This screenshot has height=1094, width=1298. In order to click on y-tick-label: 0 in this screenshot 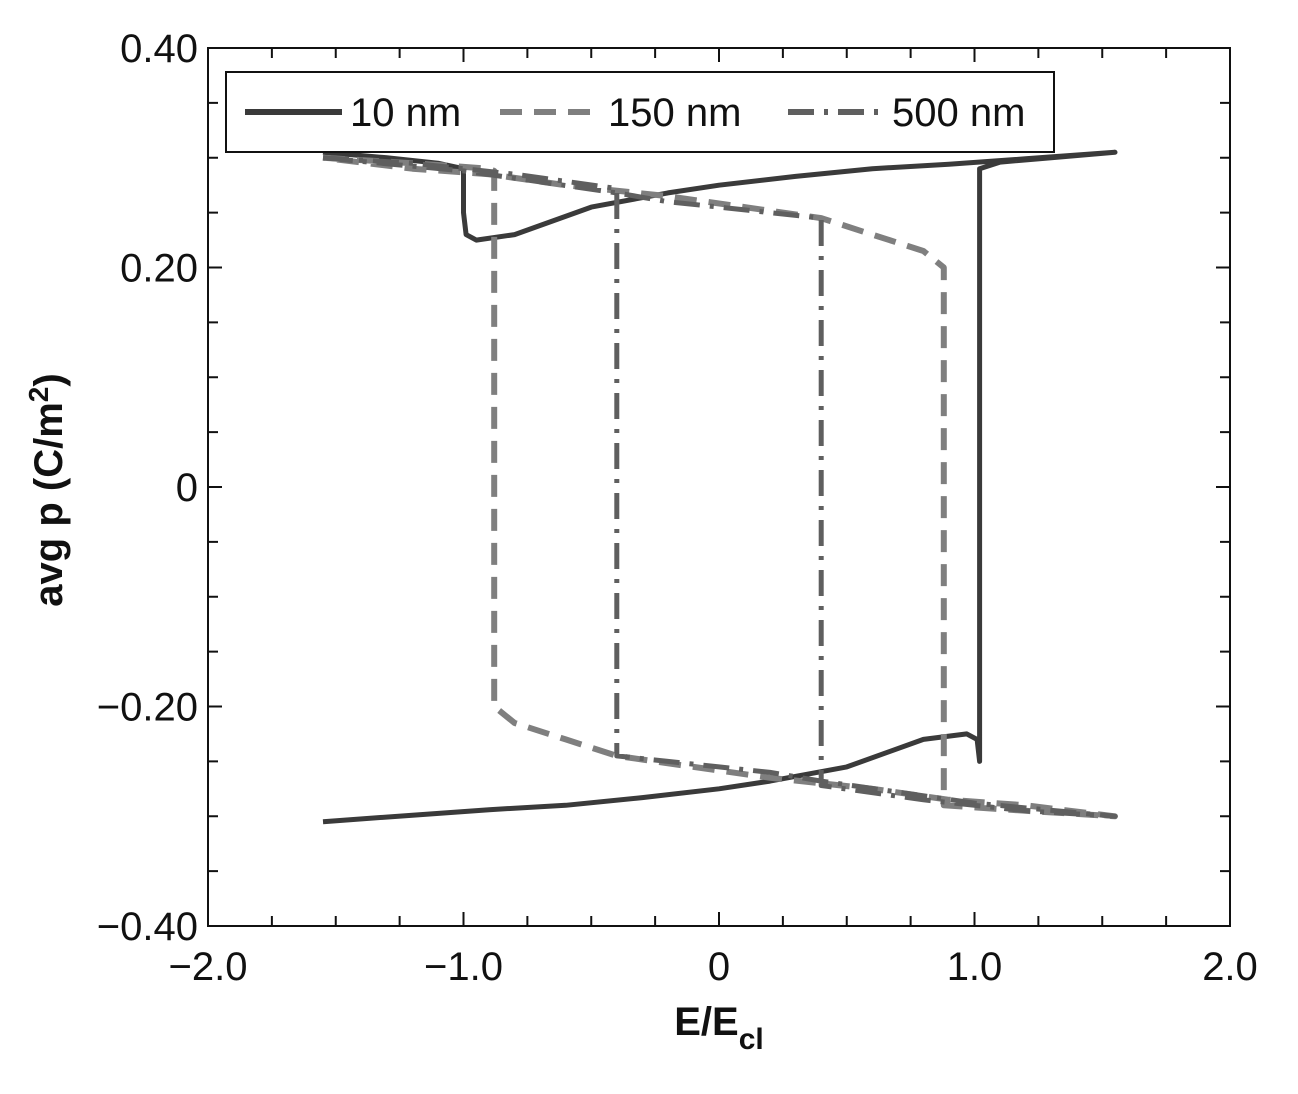, I will do `click(187, 488)`.